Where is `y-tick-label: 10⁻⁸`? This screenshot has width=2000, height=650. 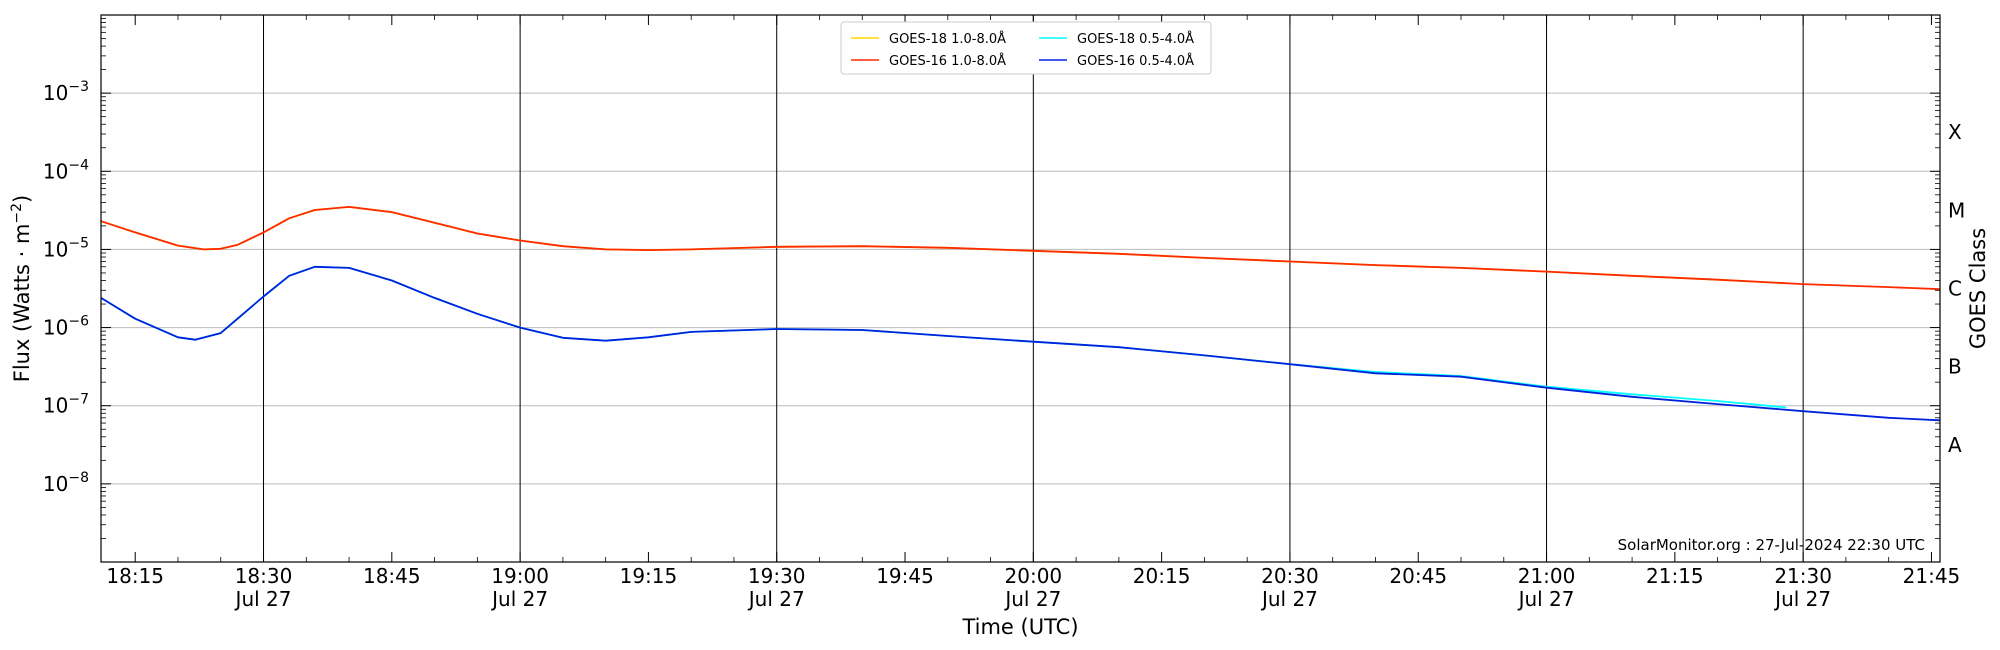
y-tick-label: 10⁻⁸ is located at coordinates (66, 483).